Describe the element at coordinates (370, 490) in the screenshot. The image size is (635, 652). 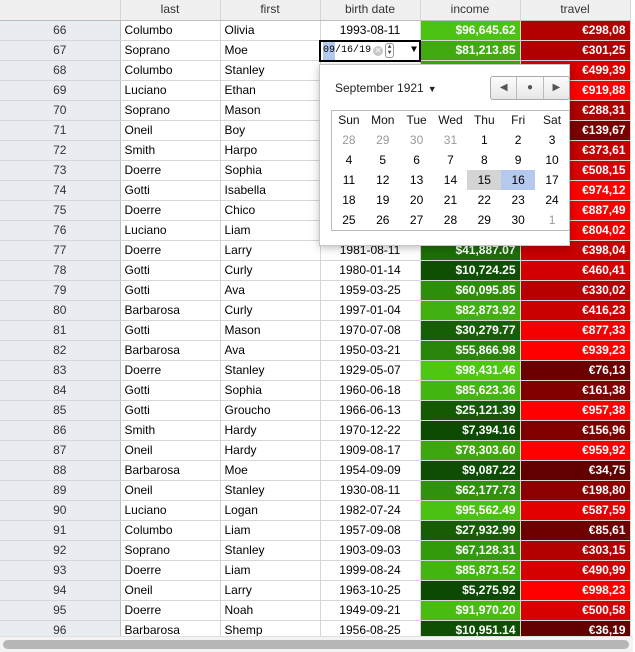
I see `cell-birth-date: 1930-08-11` at that location.